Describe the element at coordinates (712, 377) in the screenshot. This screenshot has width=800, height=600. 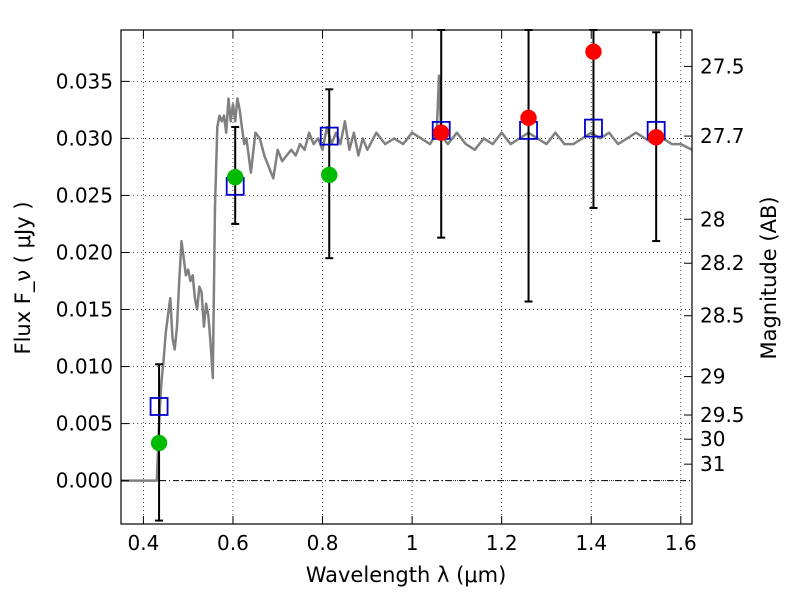
I see `right-tick-label: 29` at that location.